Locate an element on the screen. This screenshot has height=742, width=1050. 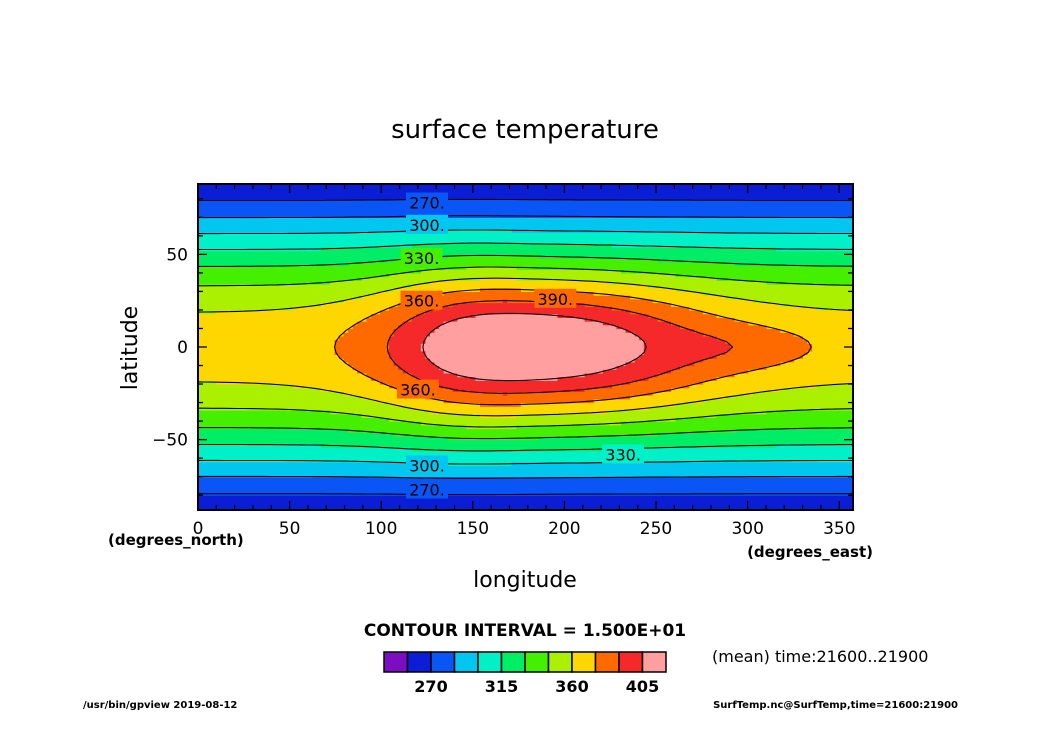
x-tick-label: 250 is located at coordinates (656, 529).